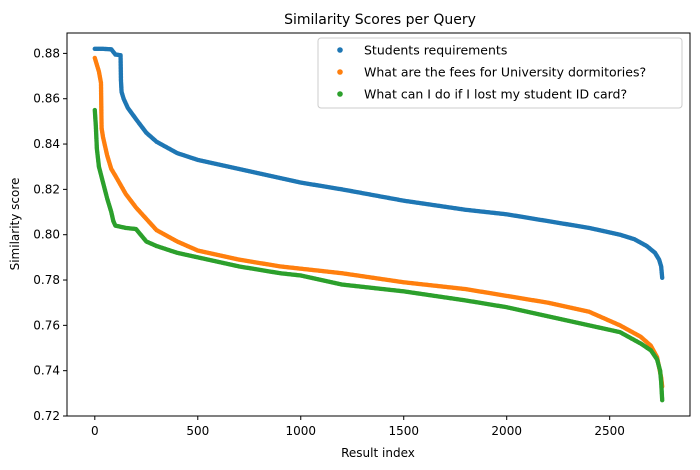 This screenshot has height=470, width=700. I want to click on y-tick-label: 0.74, so click(46, 371).